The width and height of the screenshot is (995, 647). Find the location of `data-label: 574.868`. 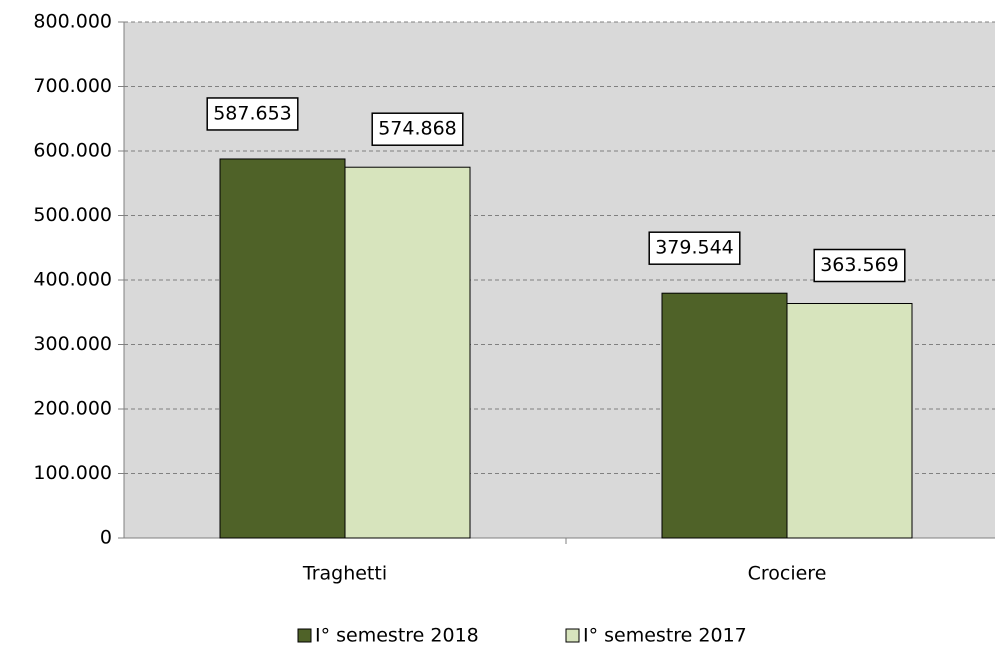

data-label: 574.868 is located at coordinates (417, 129).